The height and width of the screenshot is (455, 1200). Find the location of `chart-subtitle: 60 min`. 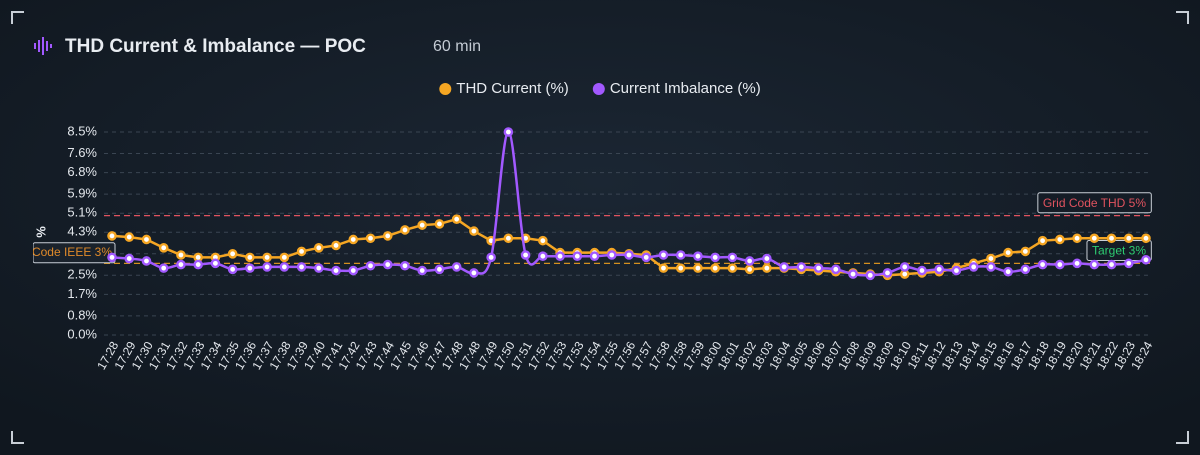

chart-subtitle: 60 min is located at coordinates (457, 46).